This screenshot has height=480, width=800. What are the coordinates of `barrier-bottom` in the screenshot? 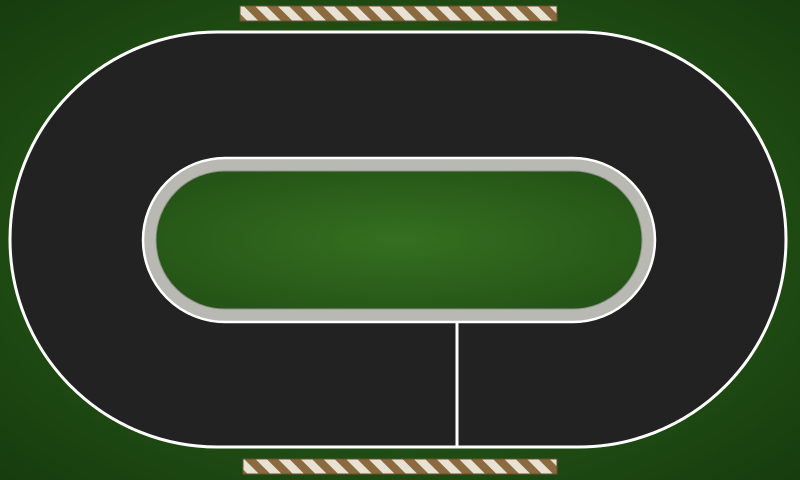 It's located at (400, 466).